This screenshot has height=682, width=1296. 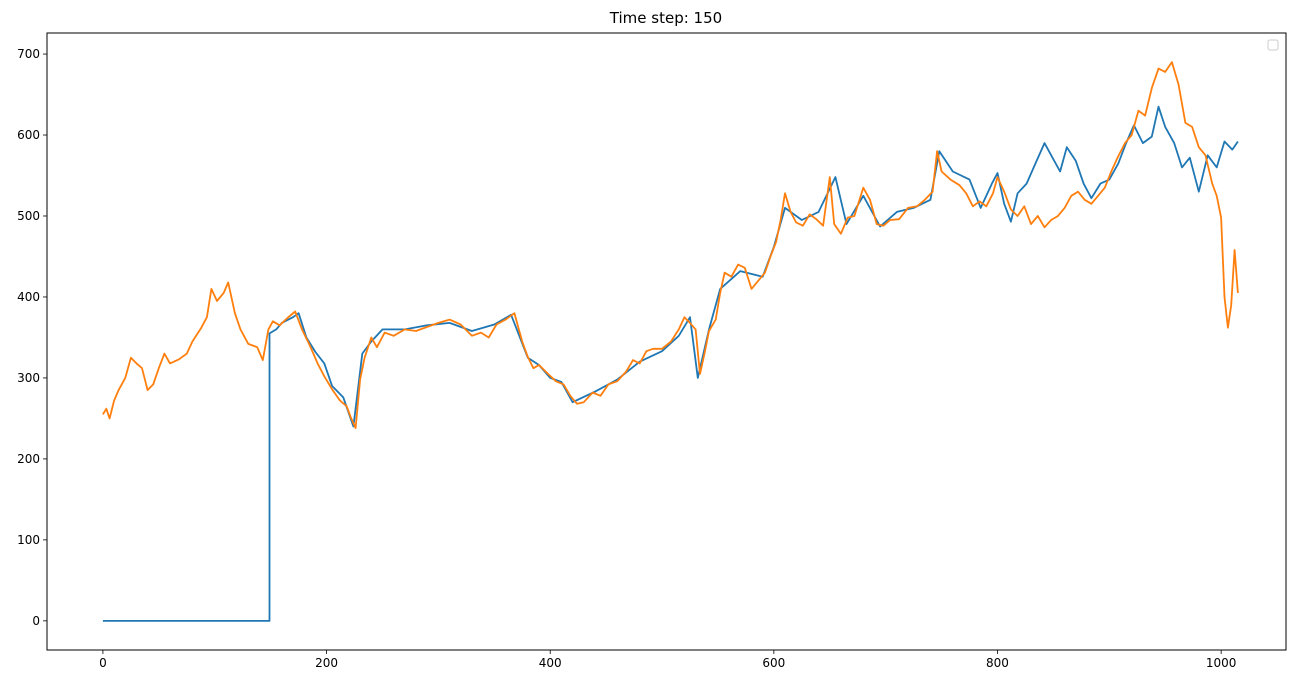 I want to click on y-tick-label: 100, so click(x=28, y=540).